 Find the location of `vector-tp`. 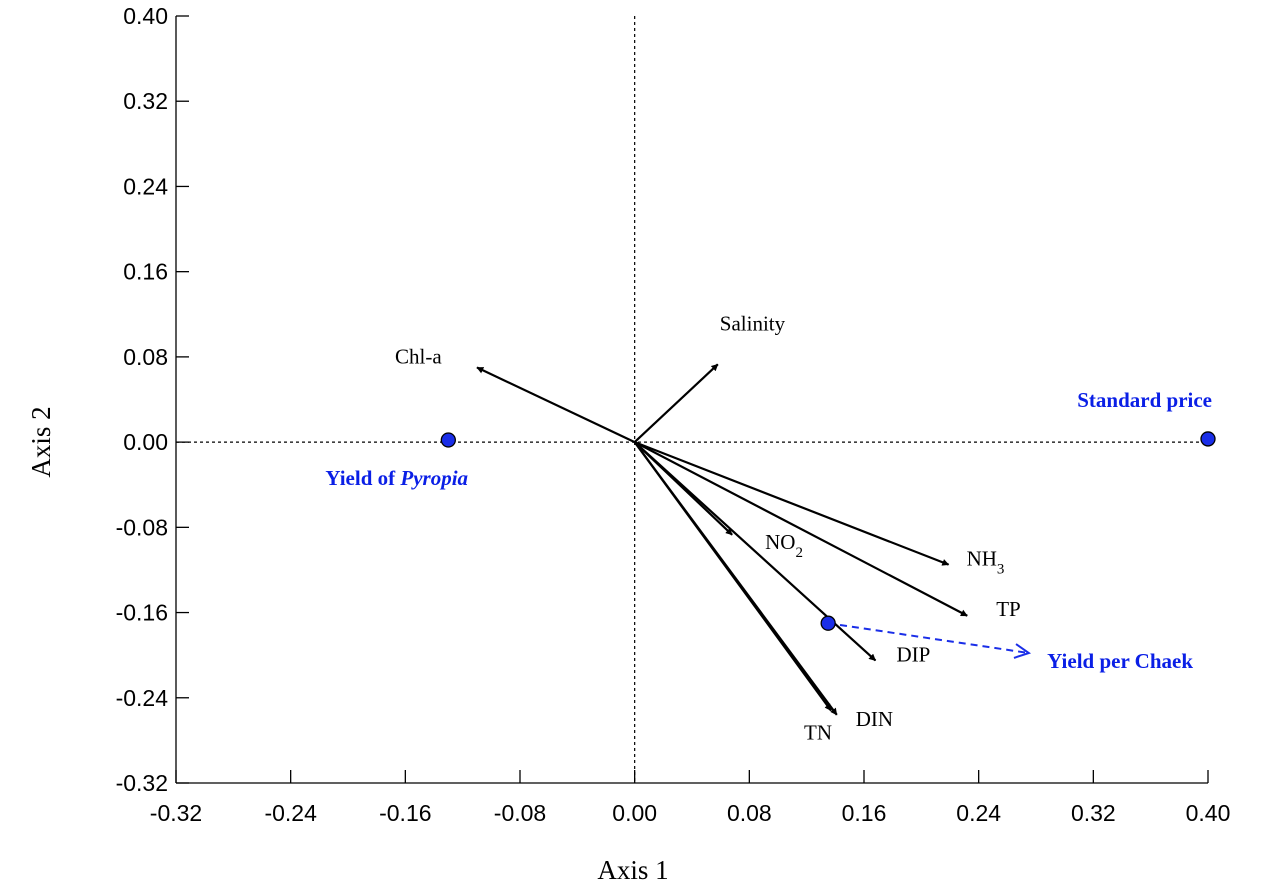

vector-tp is located at coordinates (801, 529).